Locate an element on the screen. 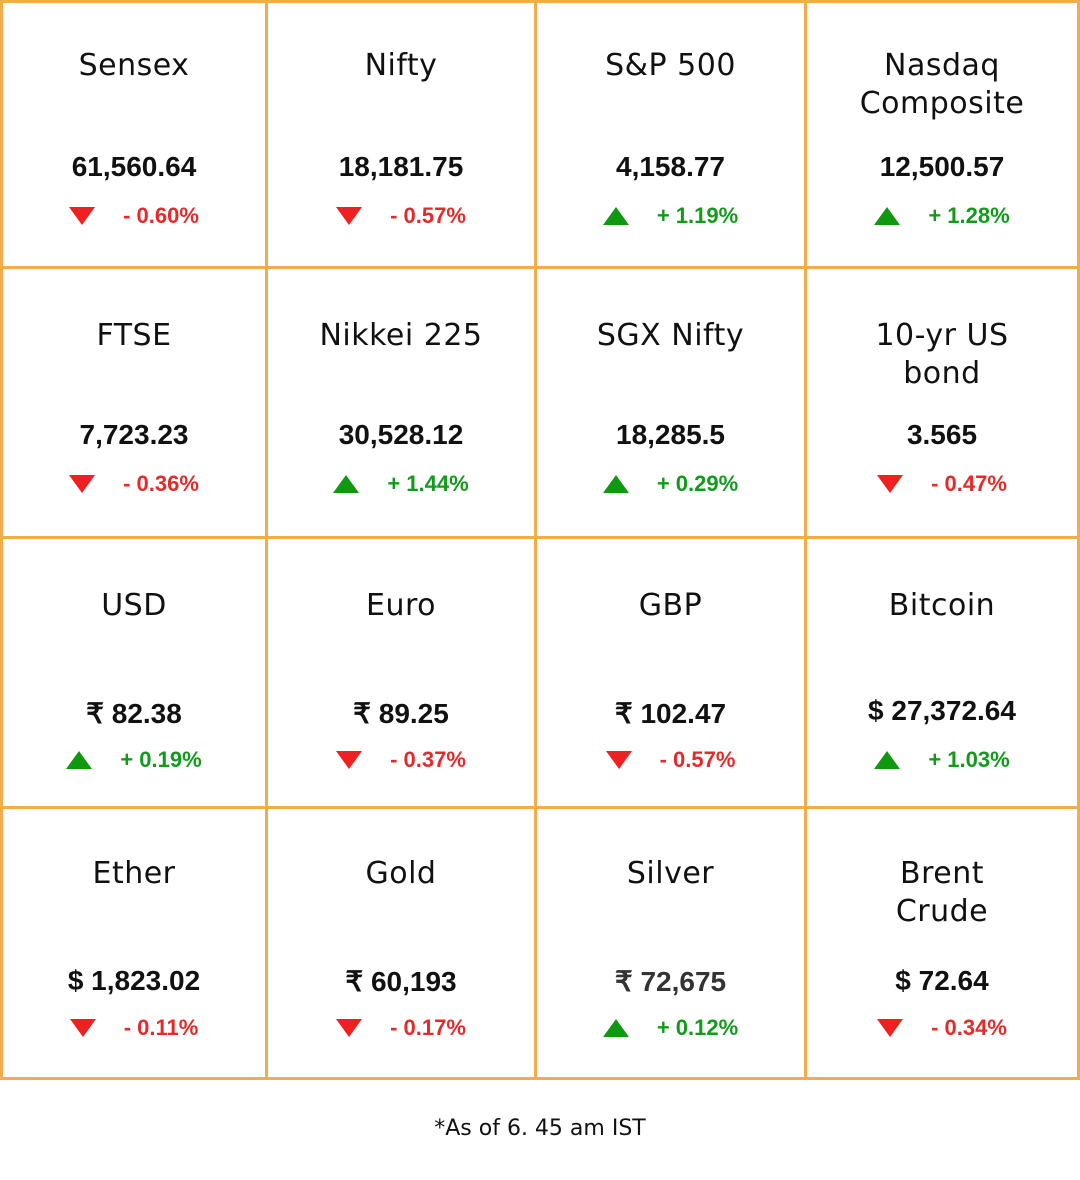  instrument-value: 61,560.64 is located at coordinates (134, 166).